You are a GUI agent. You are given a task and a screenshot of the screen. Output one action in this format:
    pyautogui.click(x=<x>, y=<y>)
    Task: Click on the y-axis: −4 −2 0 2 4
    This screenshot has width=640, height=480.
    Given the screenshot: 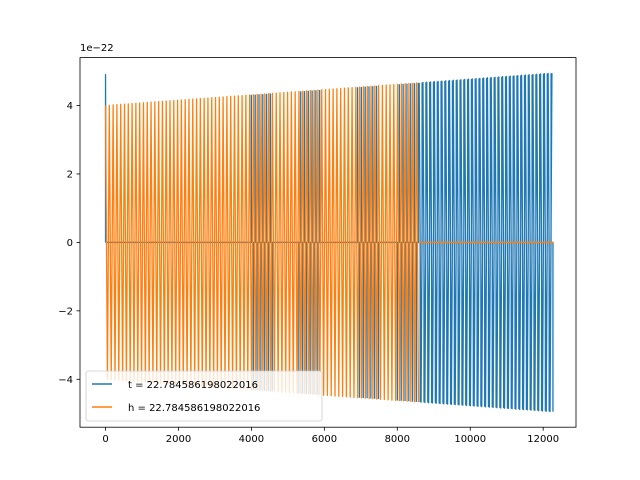 What is the action you would take?
    pyautogui.click(x=69, y=243)
    